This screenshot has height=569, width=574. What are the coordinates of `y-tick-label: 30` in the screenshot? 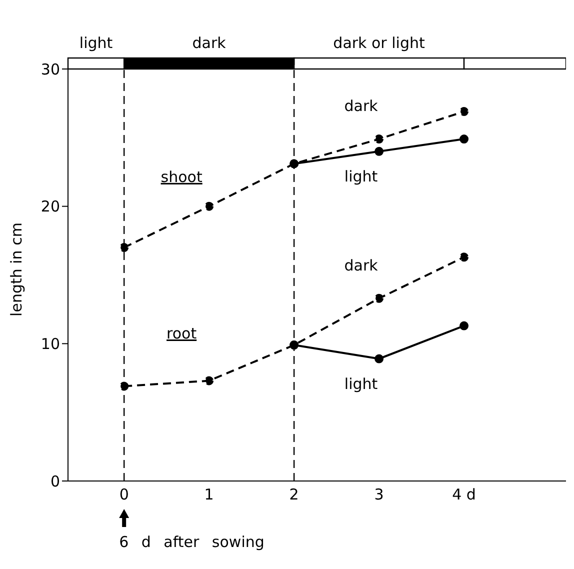 It's located at (50, 69).